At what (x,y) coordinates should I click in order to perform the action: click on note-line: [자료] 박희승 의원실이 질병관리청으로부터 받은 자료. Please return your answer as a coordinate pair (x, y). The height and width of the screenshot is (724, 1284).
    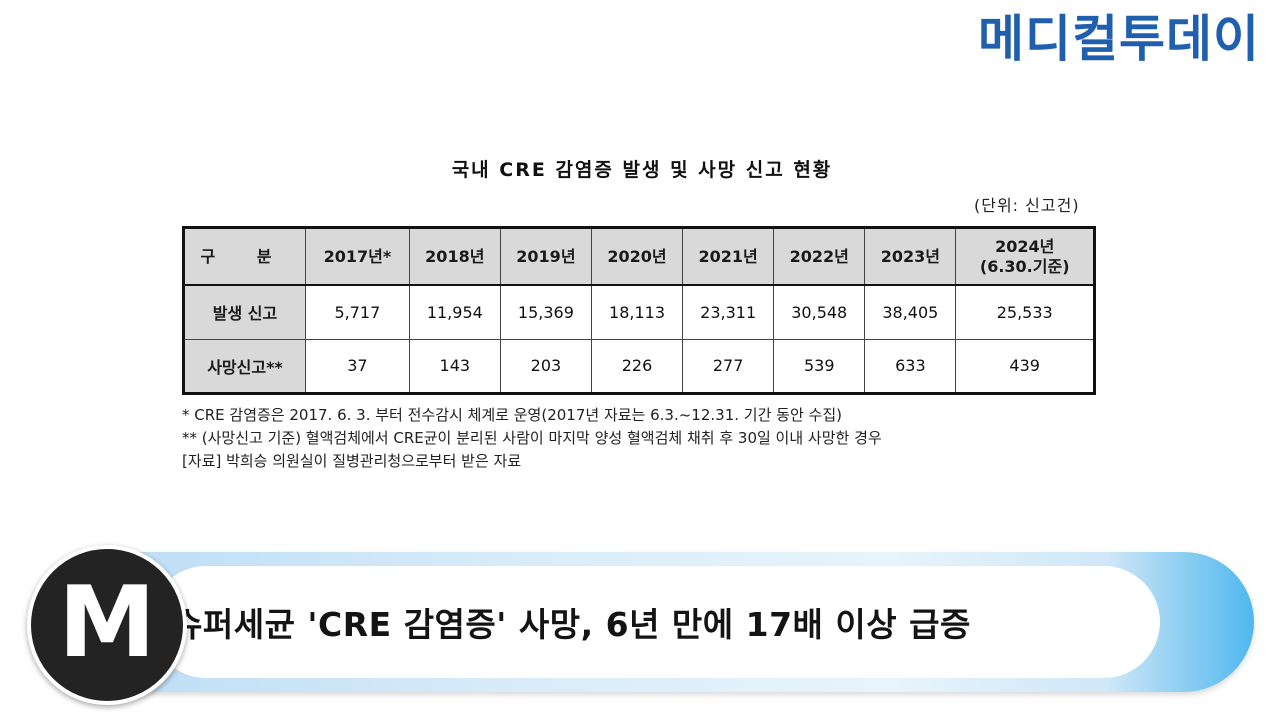
    Looking at the image, I should click on (352, 461).